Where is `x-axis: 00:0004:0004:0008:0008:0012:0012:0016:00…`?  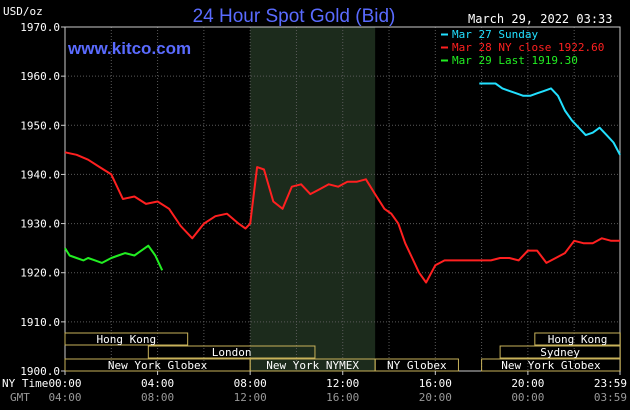 x-axis: 00:0004:0004:0008:0008:0012:0012:0016:00… is located at coordinates (337, 387).